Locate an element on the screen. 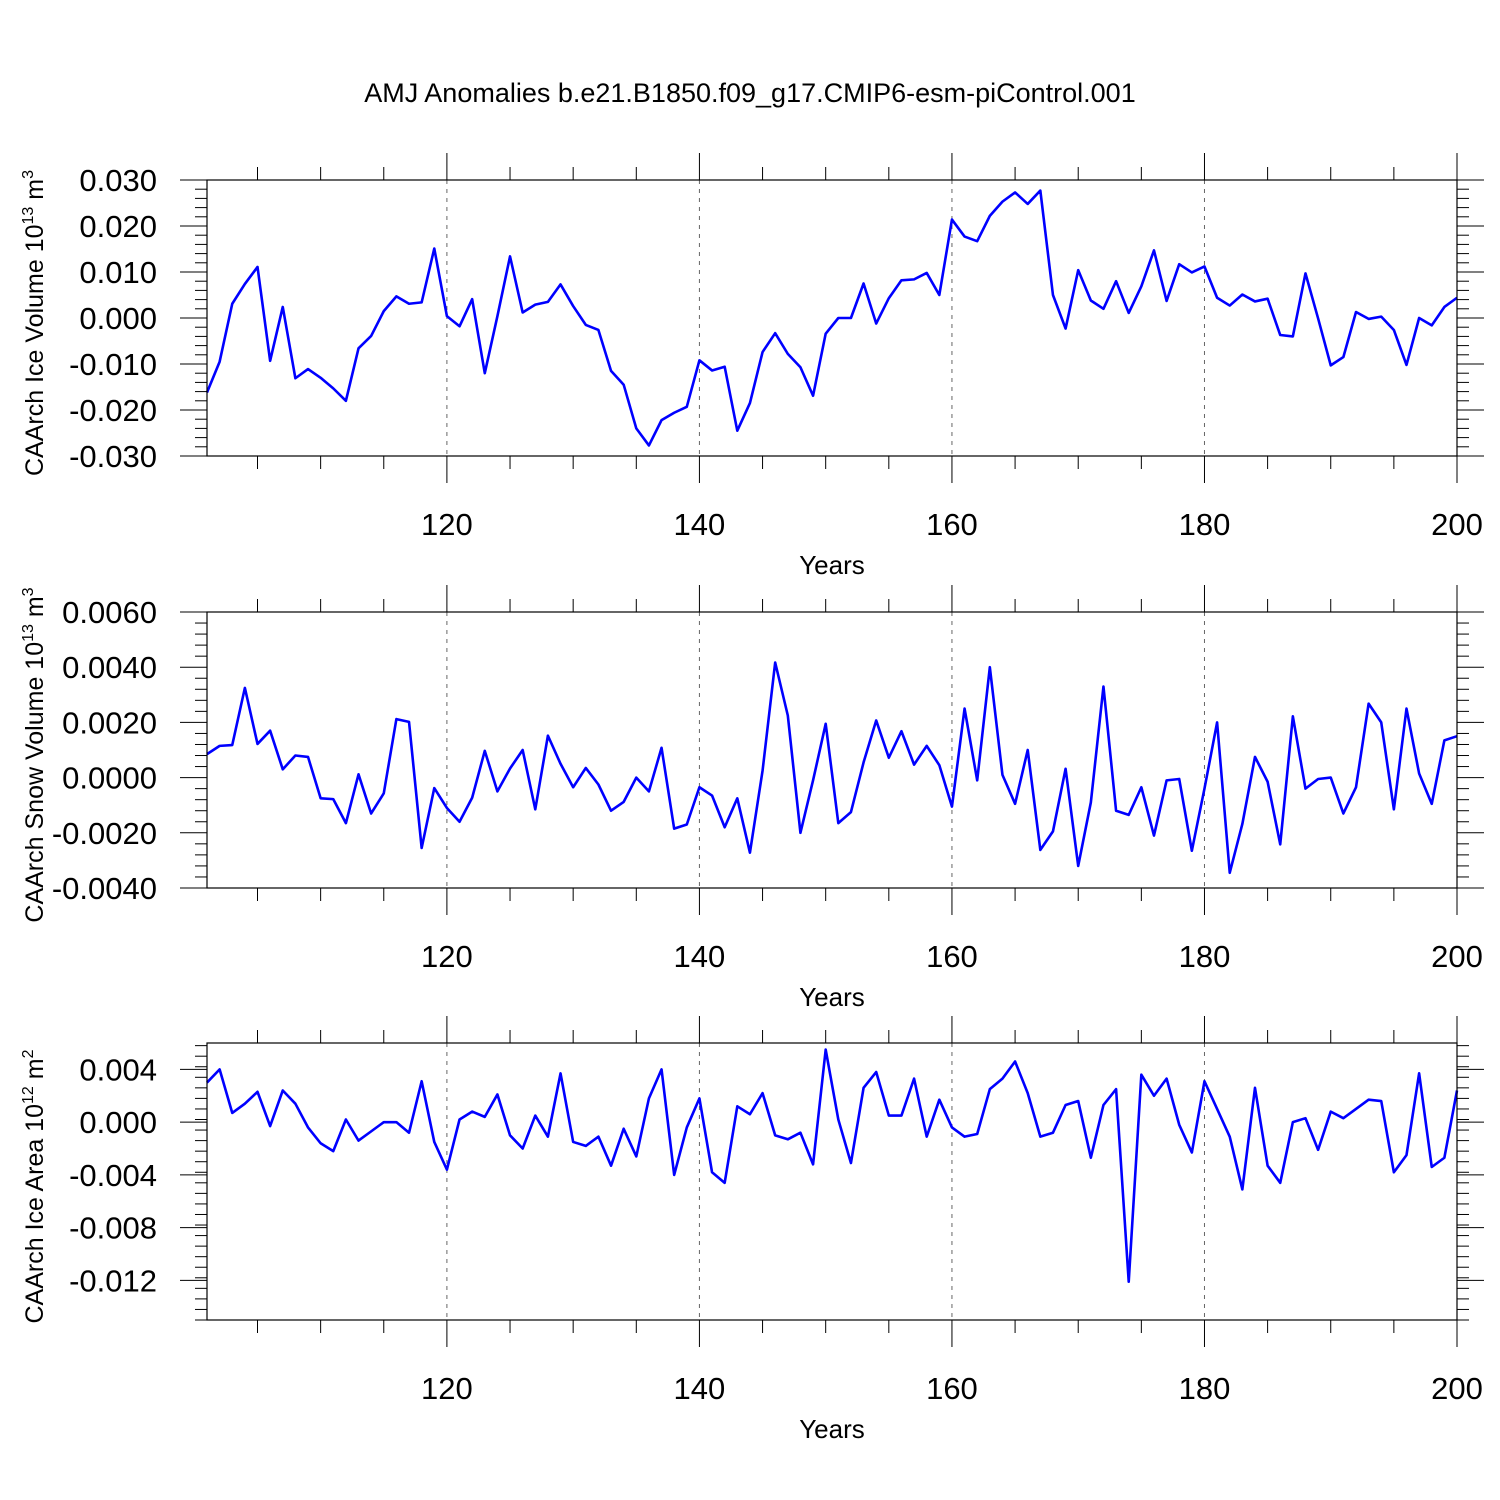  y-tick-label: 0.030 is located at coordinates (118, 180).